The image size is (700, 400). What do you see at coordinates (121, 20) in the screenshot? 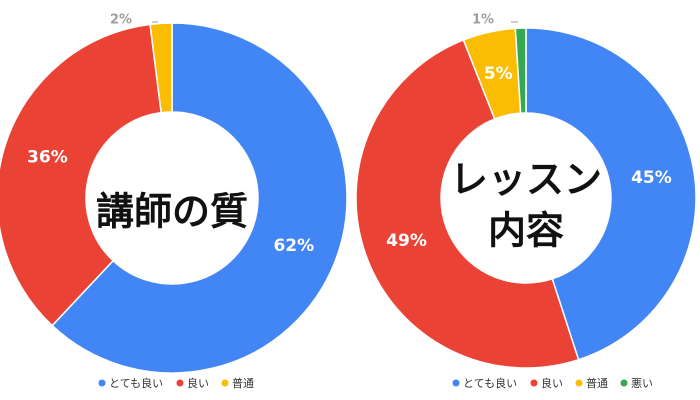
I see `slice-label-1-3: 2%` at bounding box center [121, 20].